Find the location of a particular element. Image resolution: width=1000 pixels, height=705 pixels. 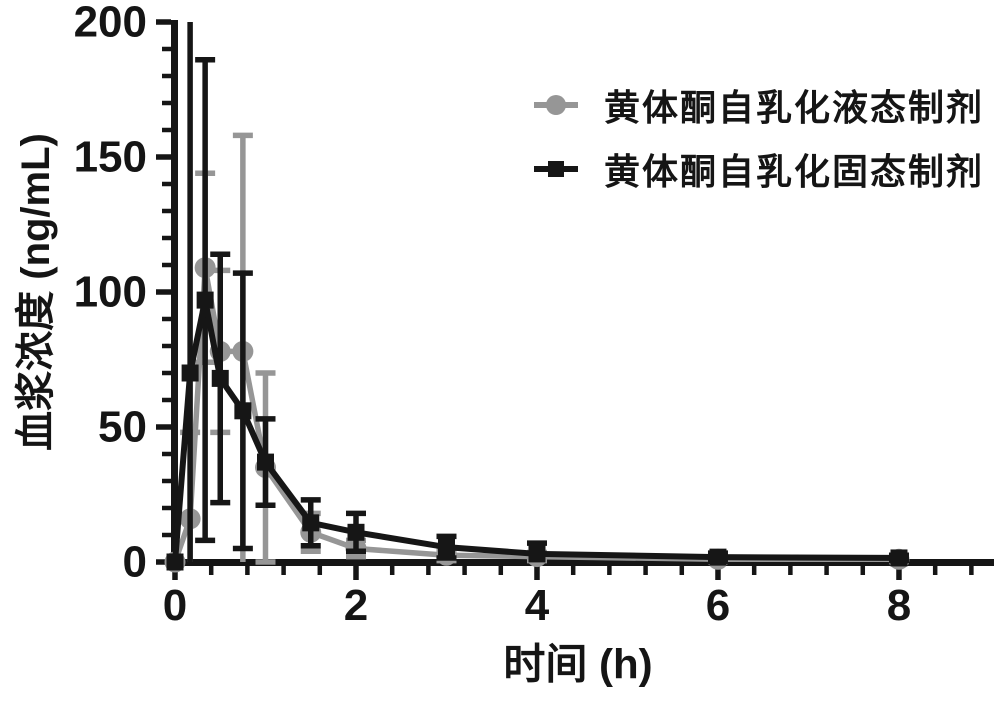

legend-marker-circle-icon is located at coordinates (556, 105).